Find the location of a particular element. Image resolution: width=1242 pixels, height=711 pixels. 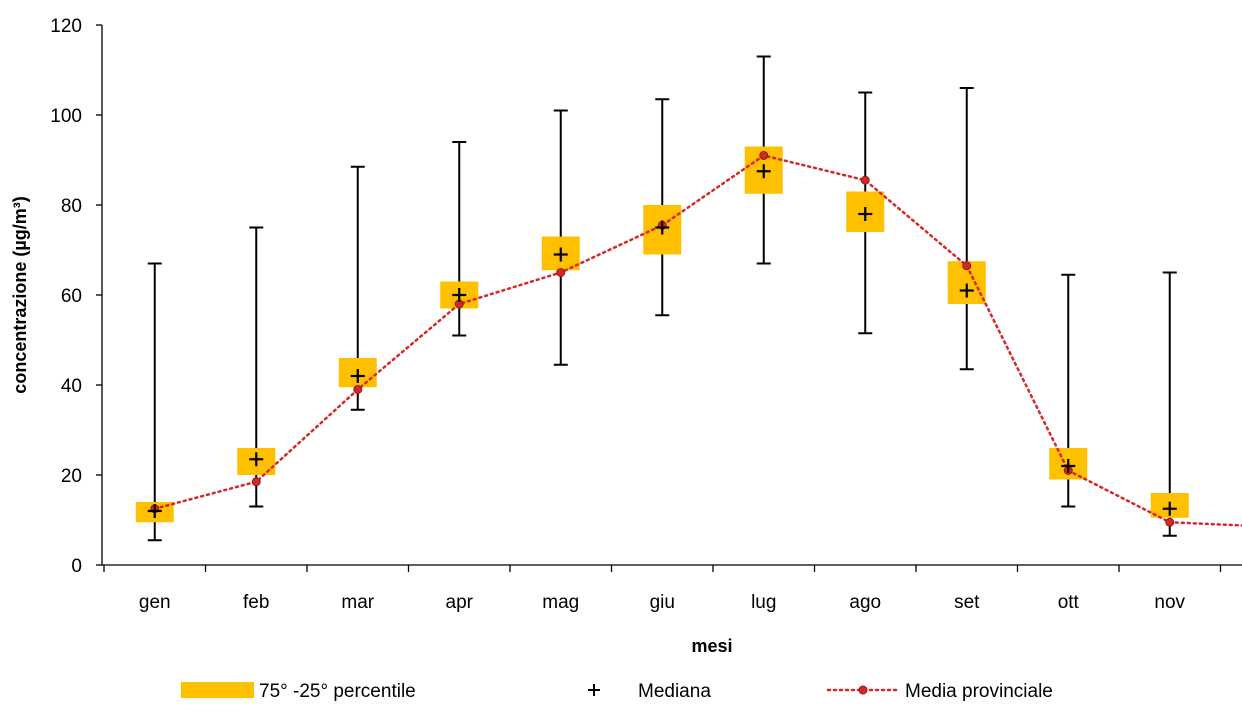

x-tick-label: ago is located at coordinates (865, 602).